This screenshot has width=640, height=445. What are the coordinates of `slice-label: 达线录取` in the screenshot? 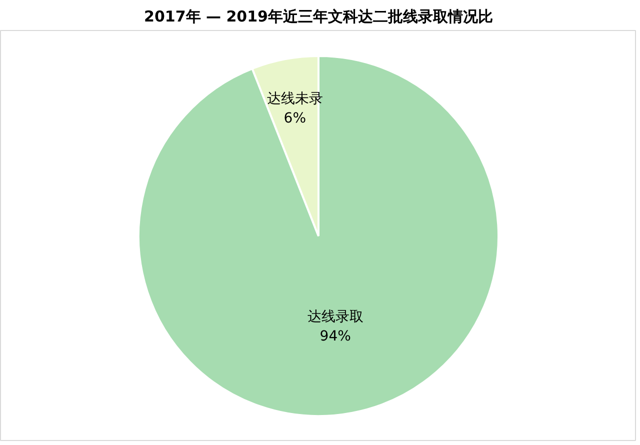 It's located at (335, 317).